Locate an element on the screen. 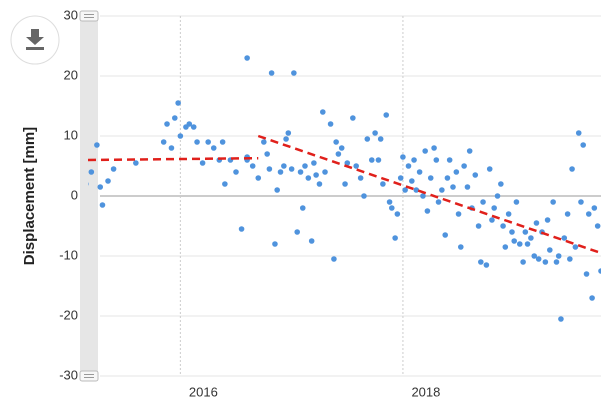  y-tick-label: 0 is located at coordinates (74, 194).